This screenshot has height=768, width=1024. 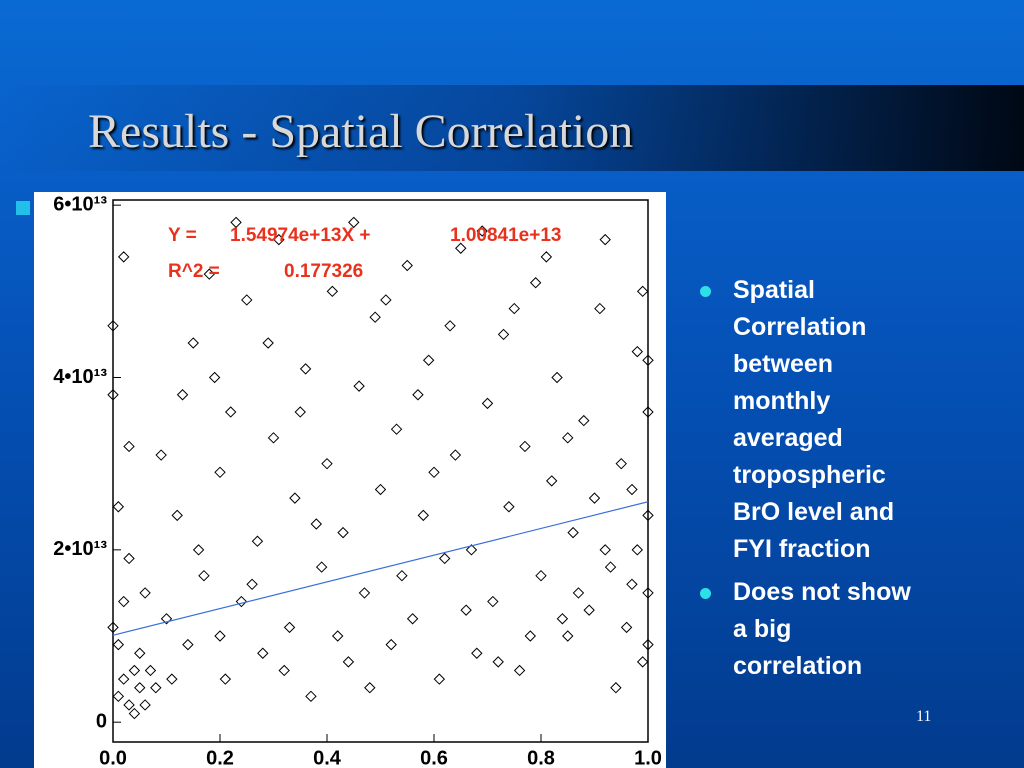 I want to click on title-band, so click(x=512, y=128).